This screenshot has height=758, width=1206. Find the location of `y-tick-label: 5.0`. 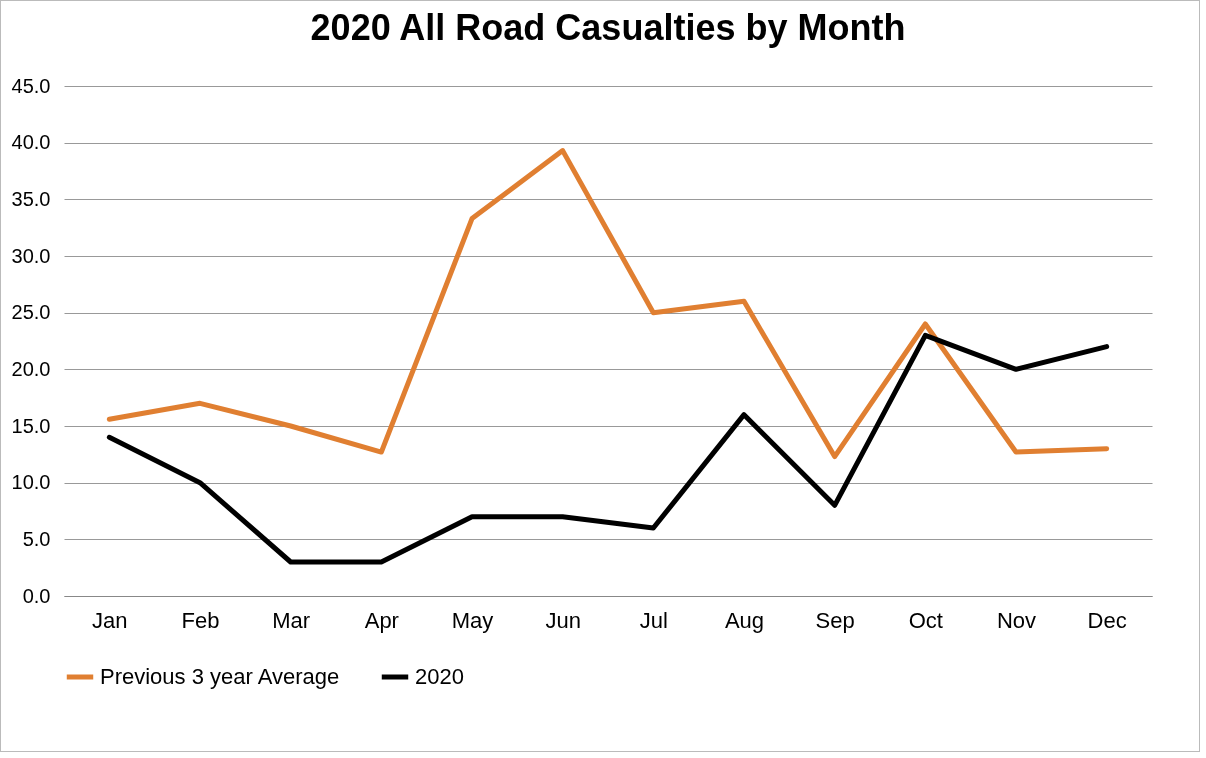

y-tick-label: 5.0 is located at coordinates (36, 538).